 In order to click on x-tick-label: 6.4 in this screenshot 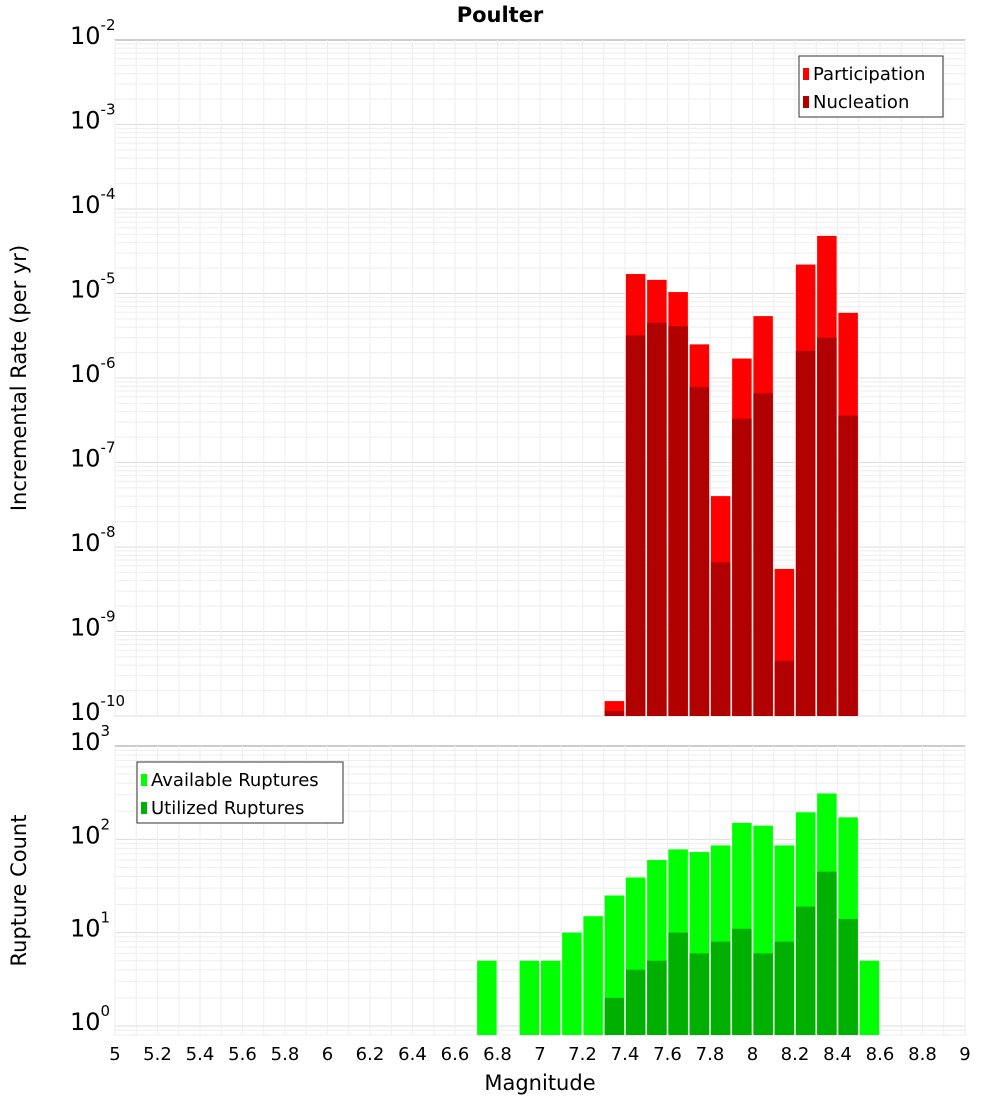, I will do `click(412, 1054)`.